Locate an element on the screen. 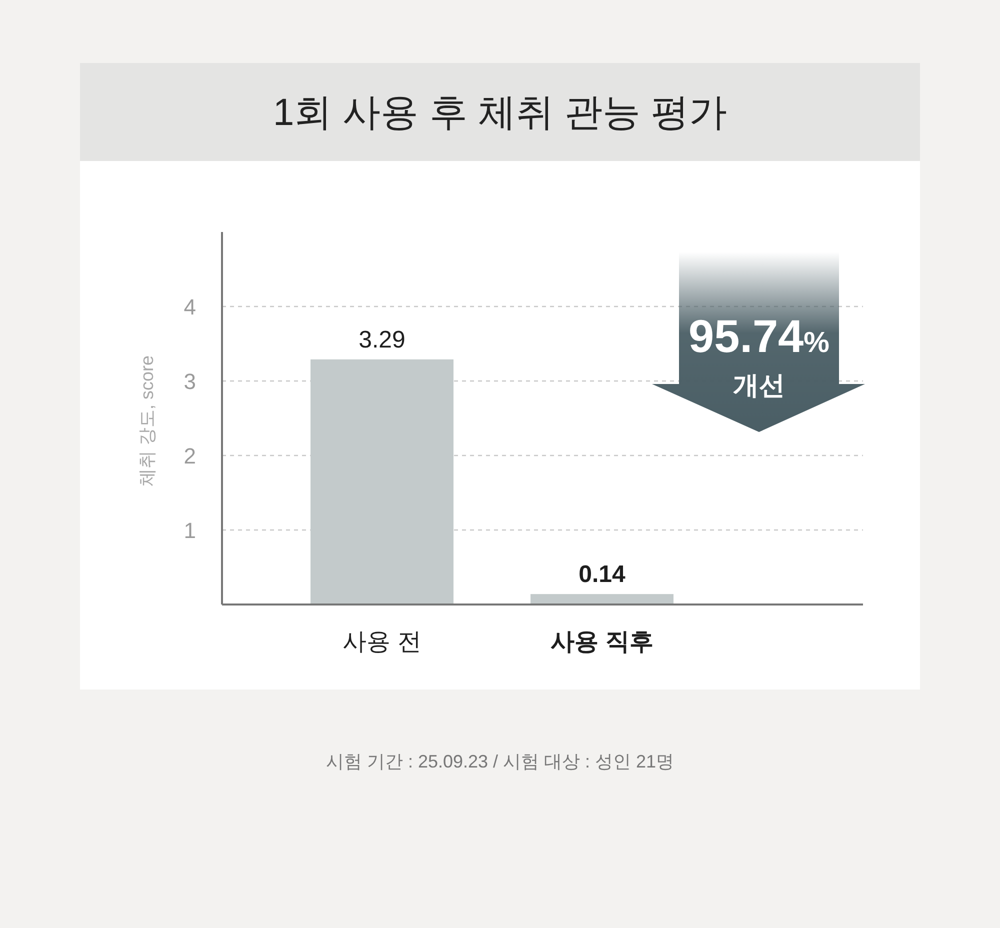 This screenshot has width=1000, height=928. y-tick-label: 1 is located at coordinates (190, 530).